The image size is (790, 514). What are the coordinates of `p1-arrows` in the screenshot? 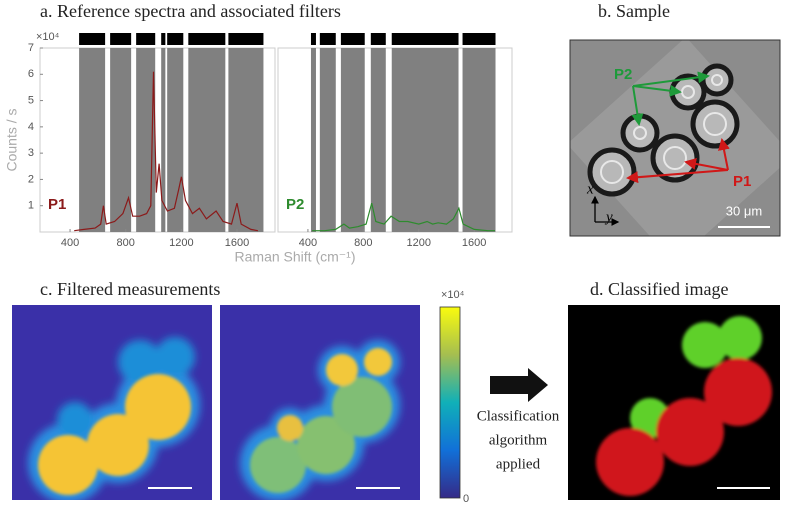 It's located at (678, 161).